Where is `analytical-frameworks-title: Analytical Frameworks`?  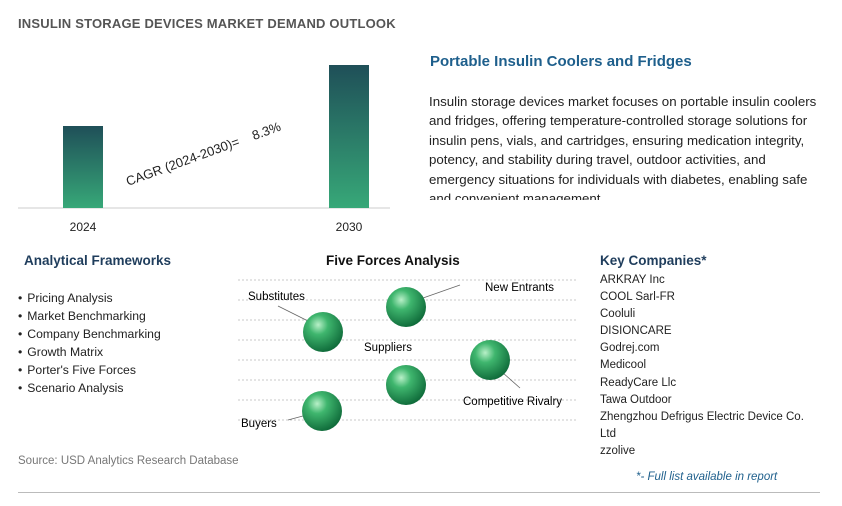
analytical-frameworks-title: Analytical Frameworks is located at coordinates (98, 260).